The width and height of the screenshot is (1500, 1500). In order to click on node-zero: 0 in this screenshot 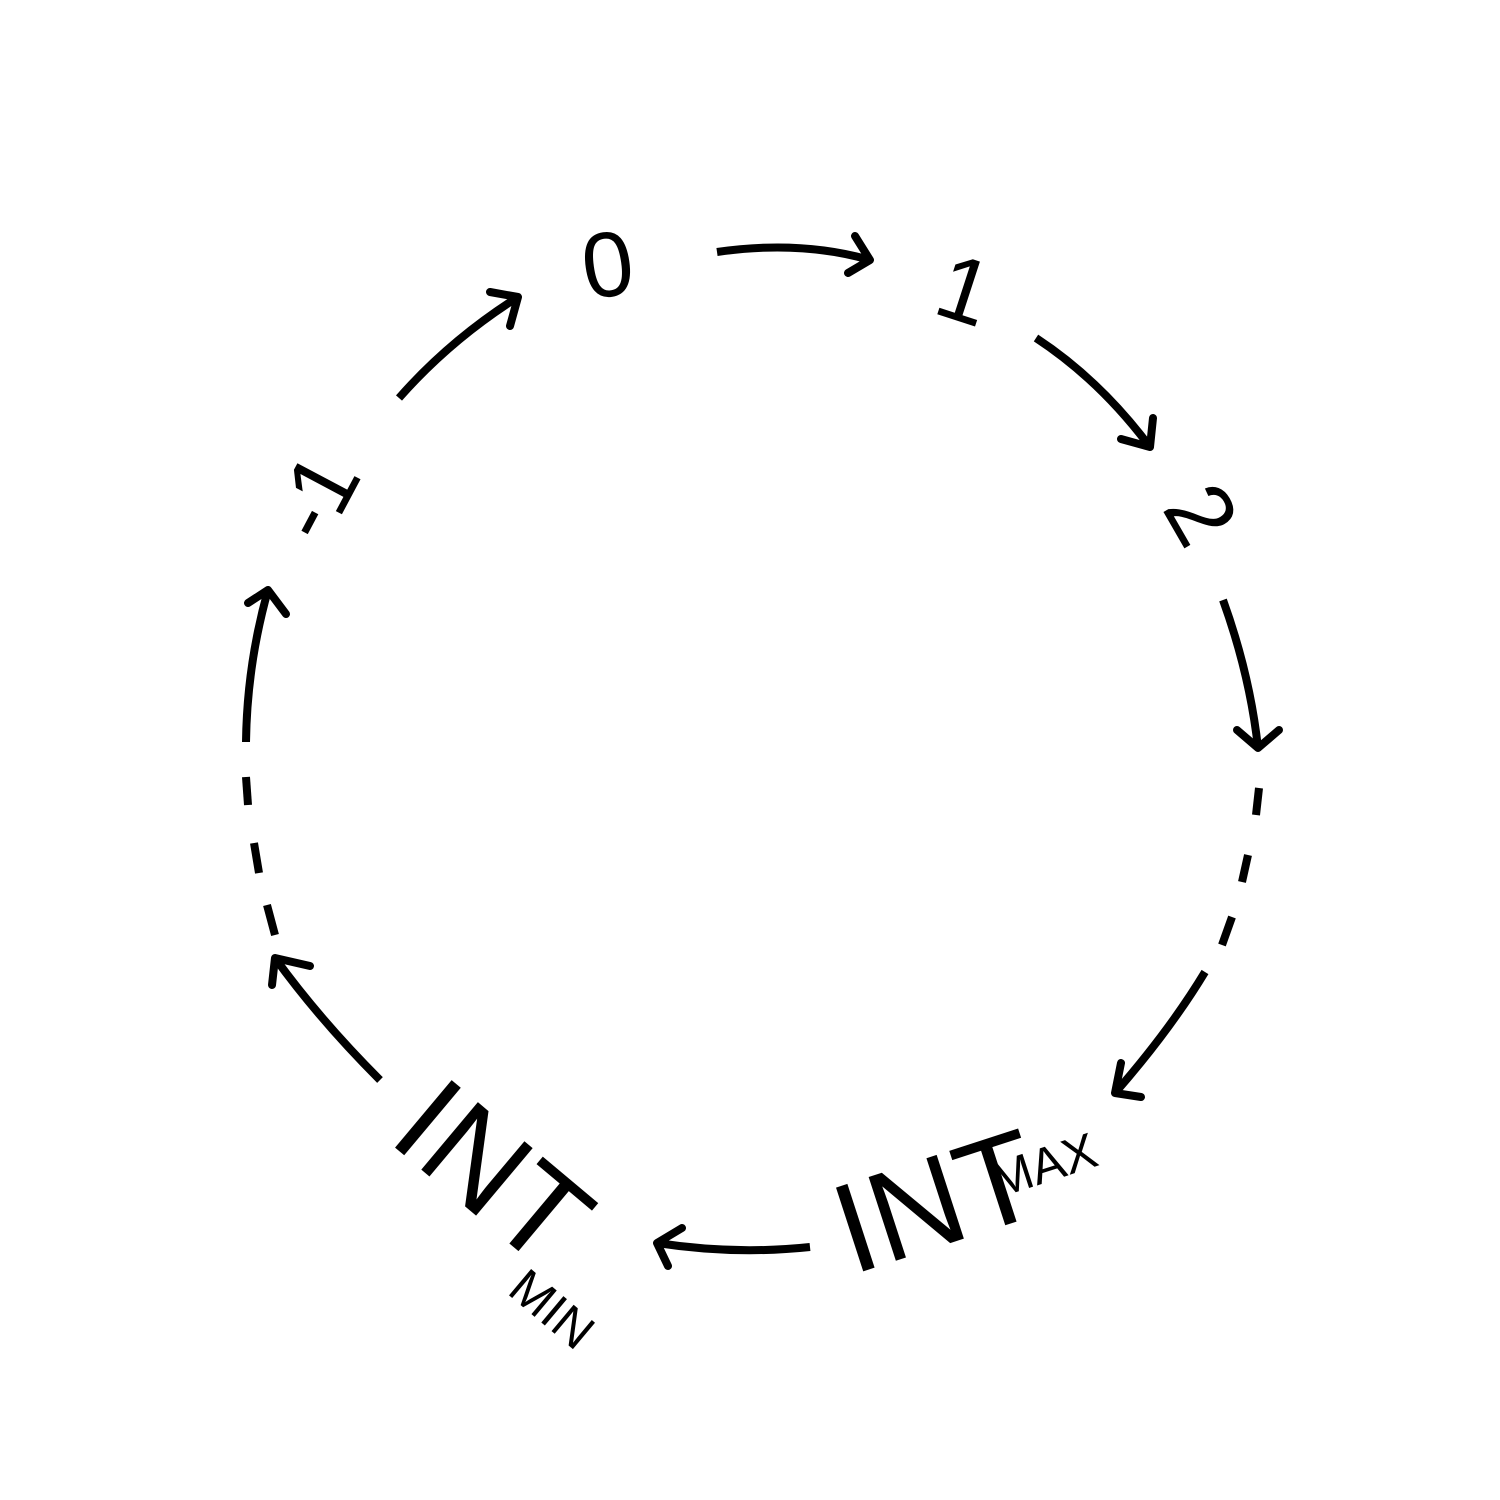, I will do `click(607, 265)`.